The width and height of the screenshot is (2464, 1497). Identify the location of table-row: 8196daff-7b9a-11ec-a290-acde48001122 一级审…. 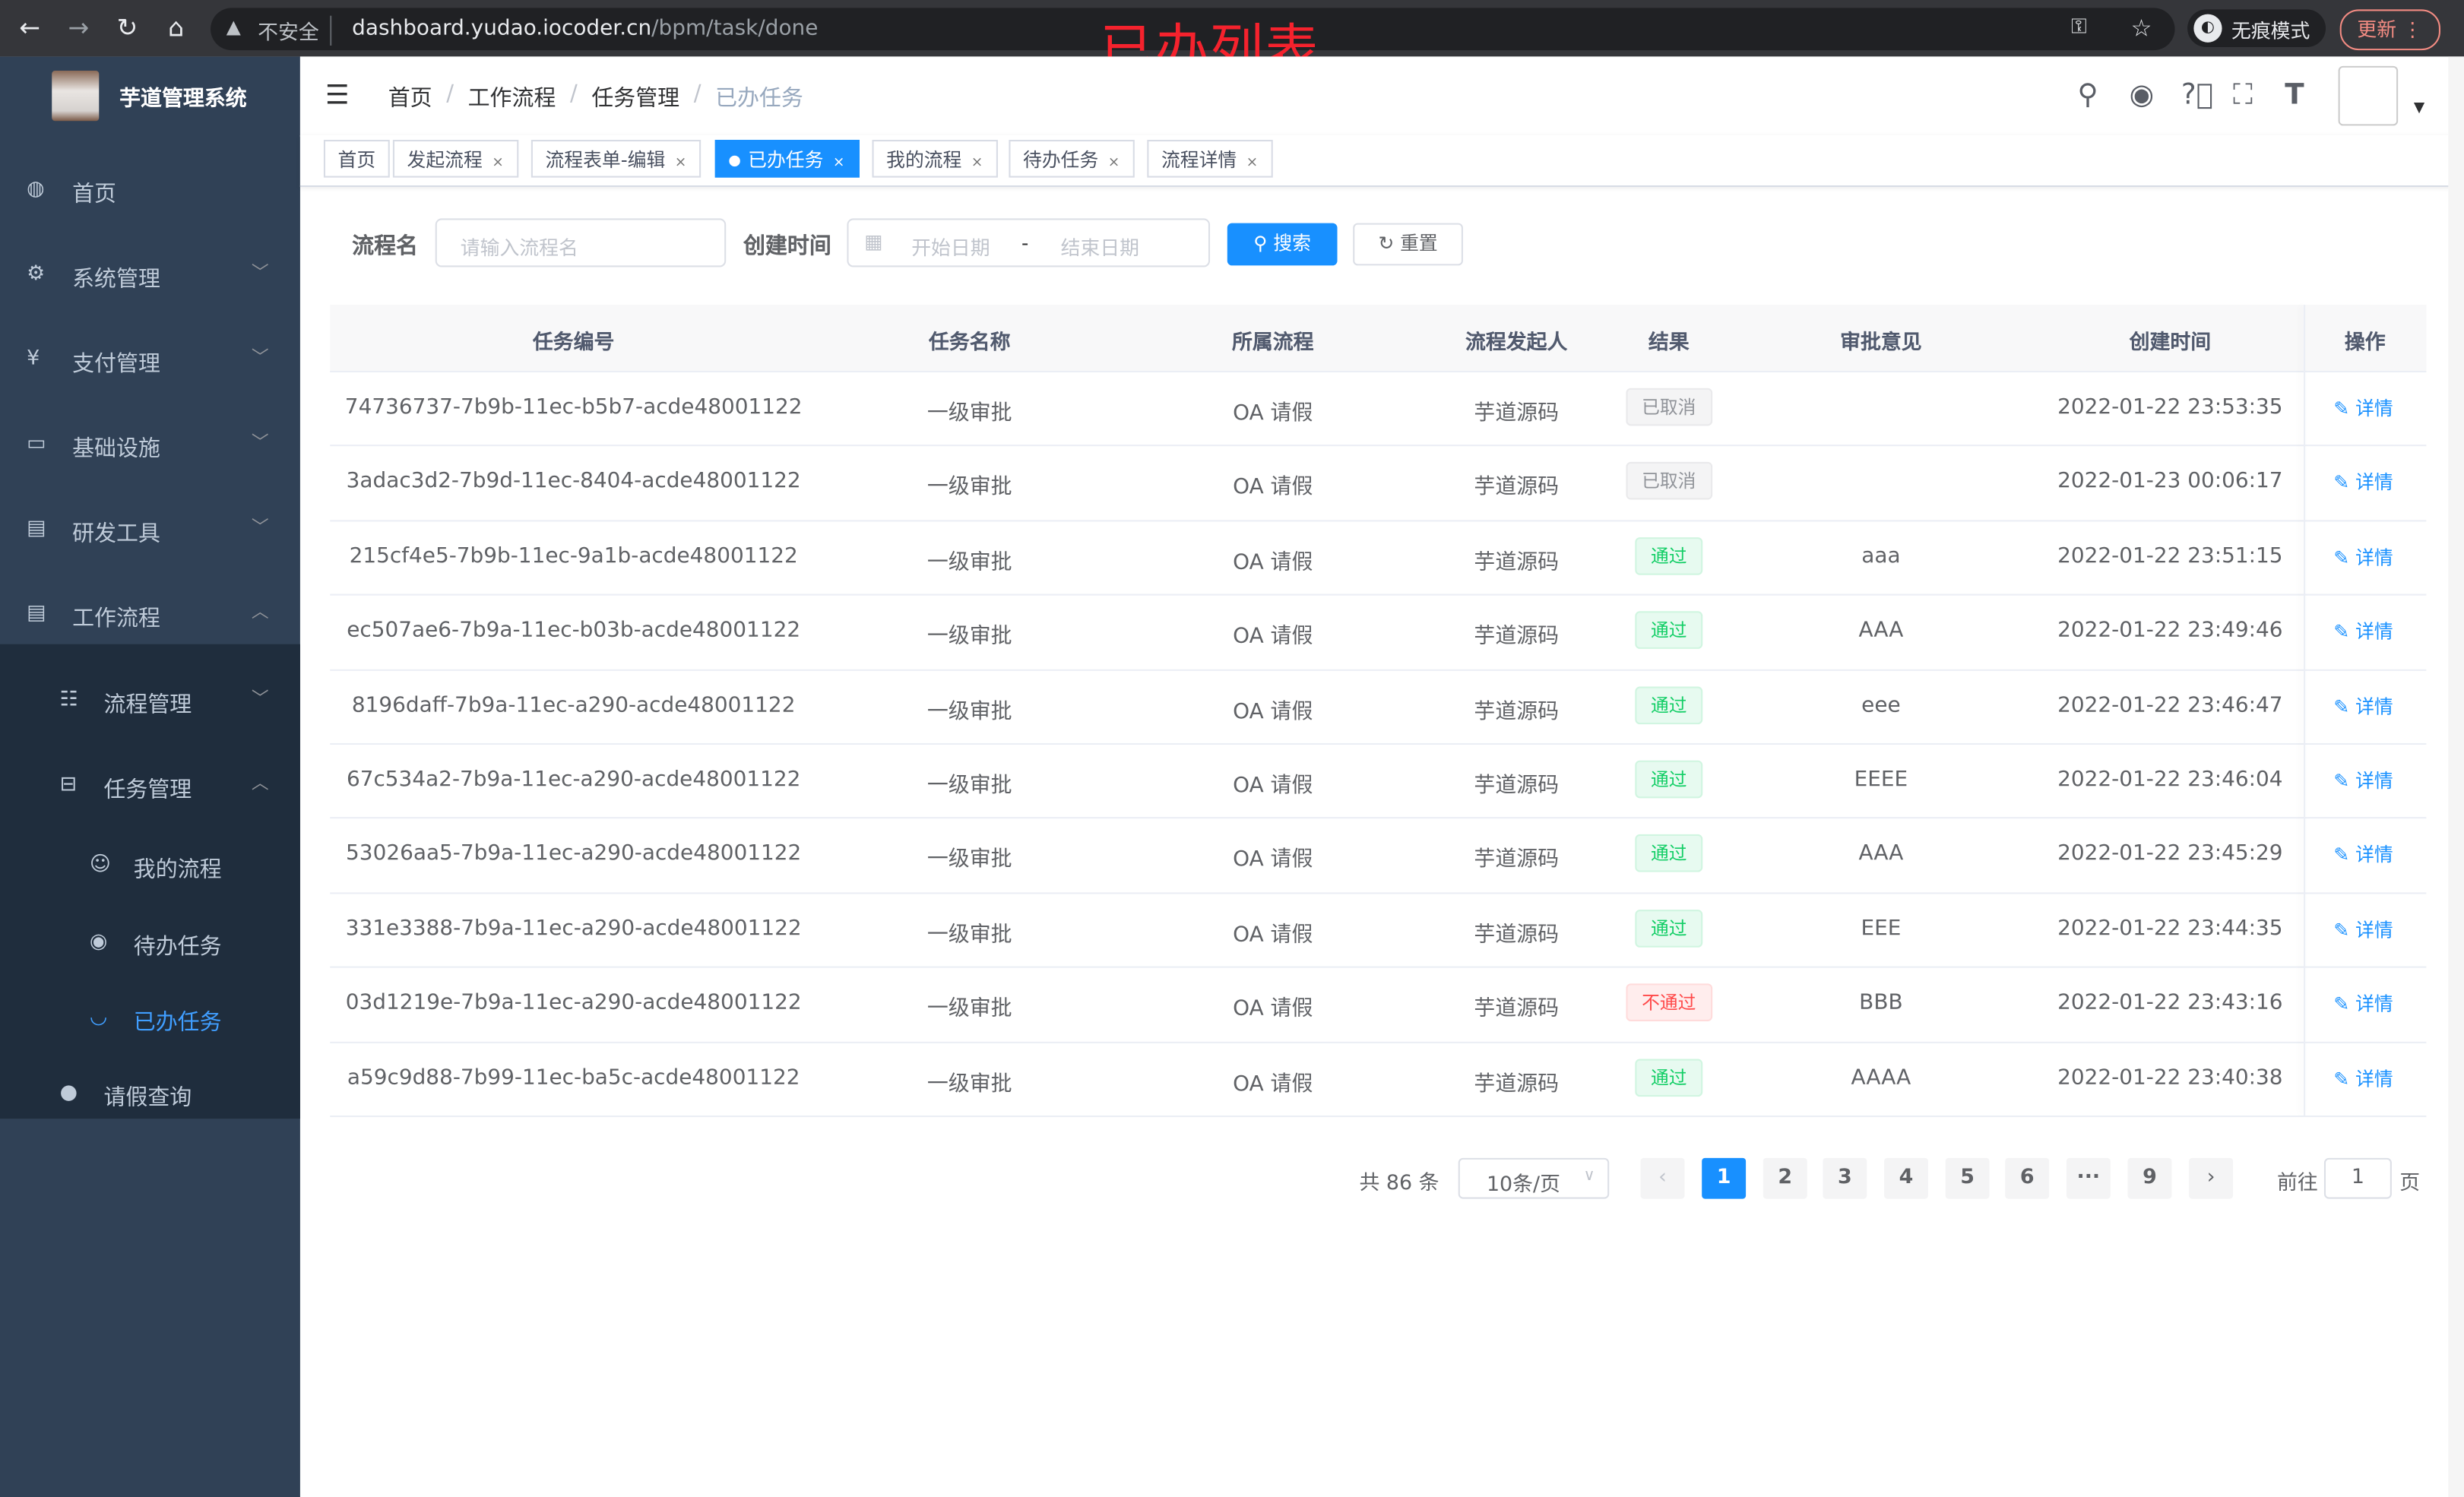
(1378, 707).